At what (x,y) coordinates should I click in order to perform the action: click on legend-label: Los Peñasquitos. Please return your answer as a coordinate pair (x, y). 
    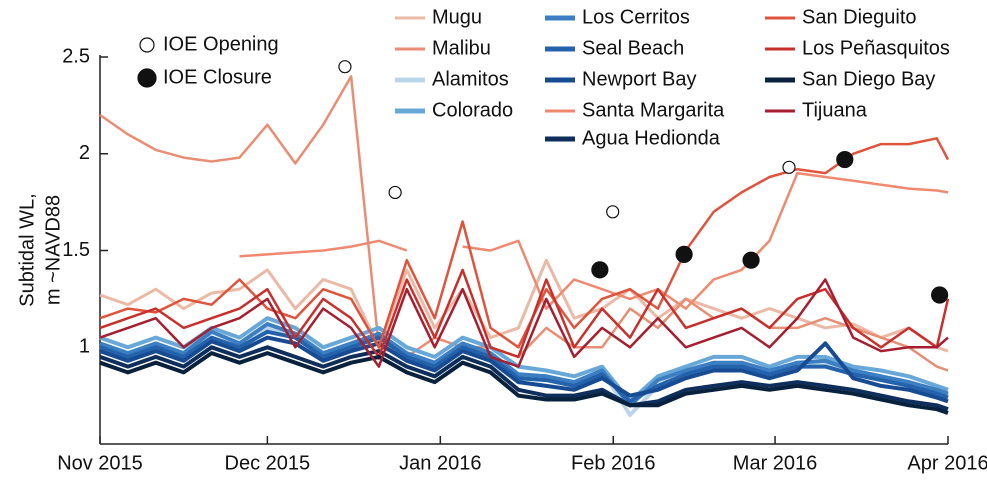
    Looking at the image, I should click on (876, 48).